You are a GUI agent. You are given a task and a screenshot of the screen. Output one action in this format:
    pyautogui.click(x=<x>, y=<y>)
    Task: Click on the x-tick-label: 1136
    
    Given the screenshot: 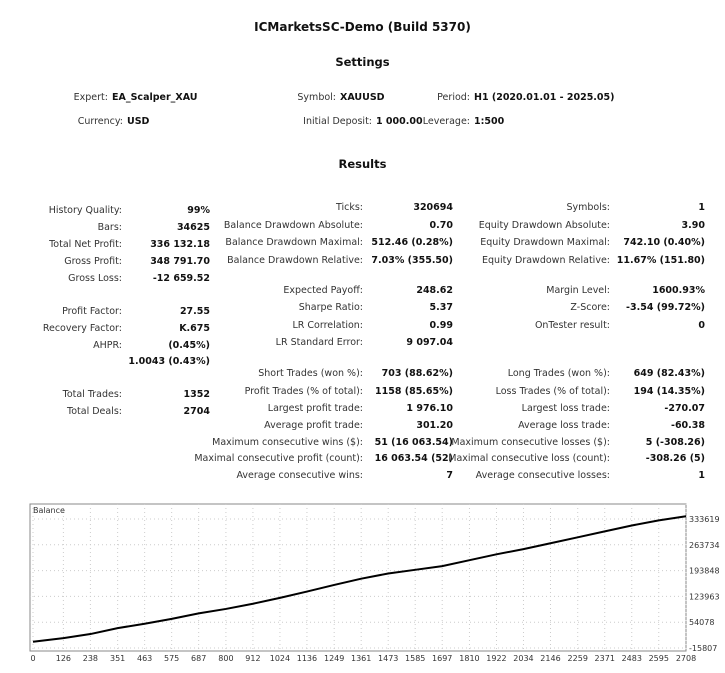 What is the action you would take?
    pyautogui.click(x=307, y=658)
    